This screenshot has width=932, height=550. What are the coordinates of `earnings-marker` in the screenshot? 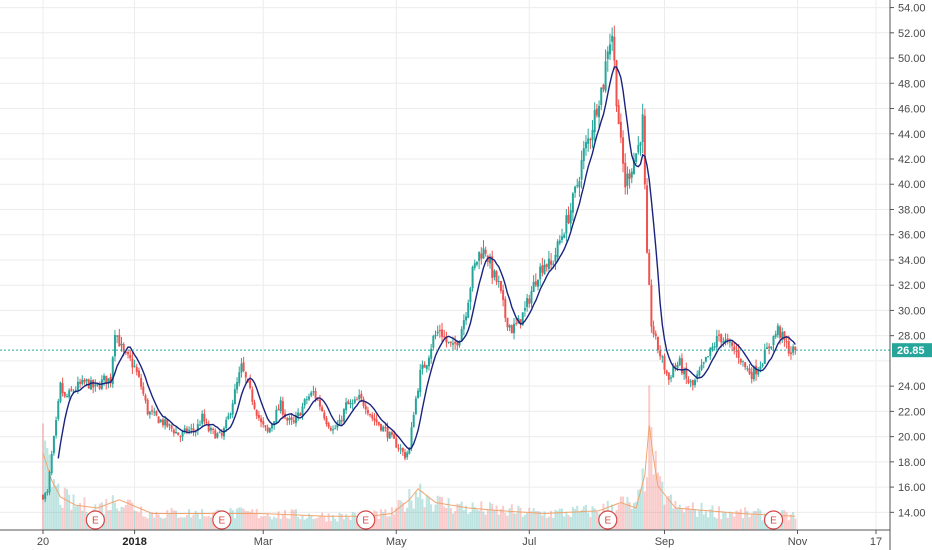 It's located at (95, 520).